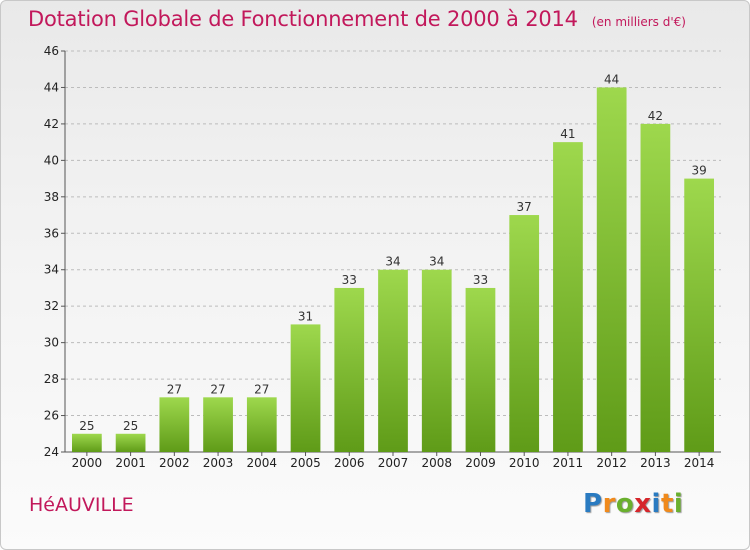  I want to click on x-tick-label: 2013, so click(655, 463).